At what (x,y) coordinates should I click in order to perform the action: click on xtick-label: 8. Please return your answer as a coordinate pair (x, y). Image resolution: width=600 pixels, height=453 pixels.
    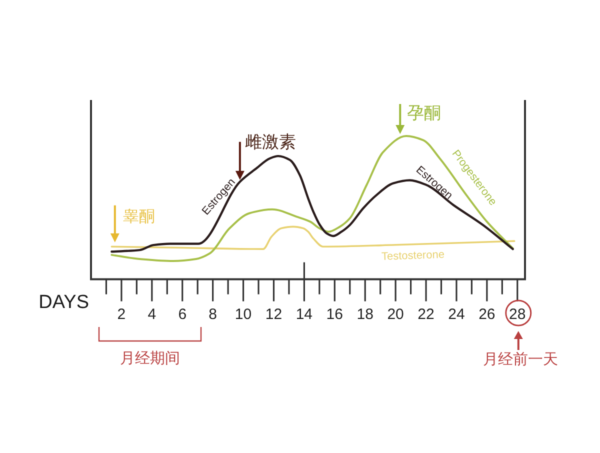
    Looking at the image, I should click on (212, 314).